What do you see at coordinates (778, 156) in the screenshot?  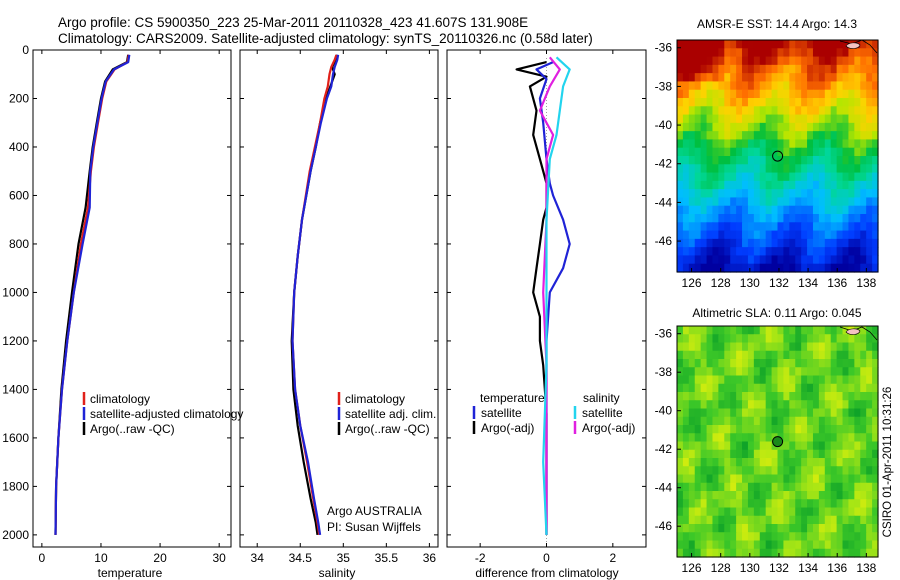 I see `sst-argo-marker` at bounding box center [778, 156].